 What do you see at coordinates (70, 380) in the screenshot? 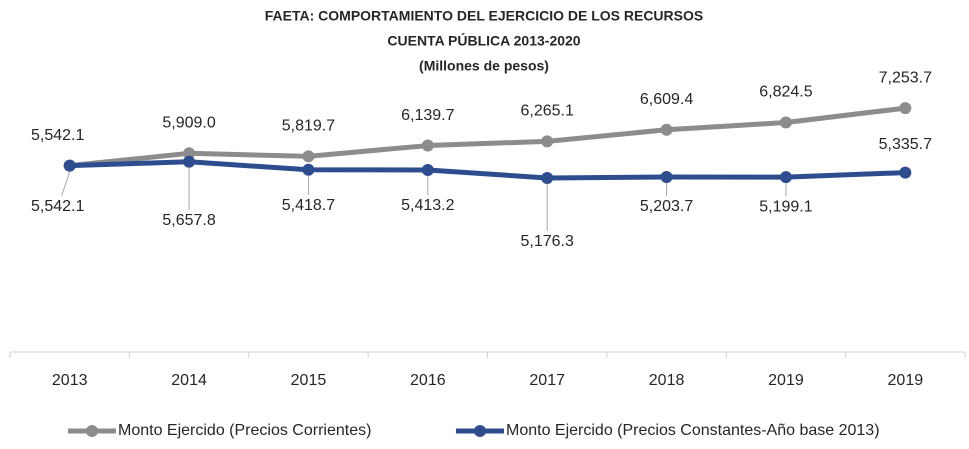
I see `x-tick-label: 2013` at bounding box center [70, 380].